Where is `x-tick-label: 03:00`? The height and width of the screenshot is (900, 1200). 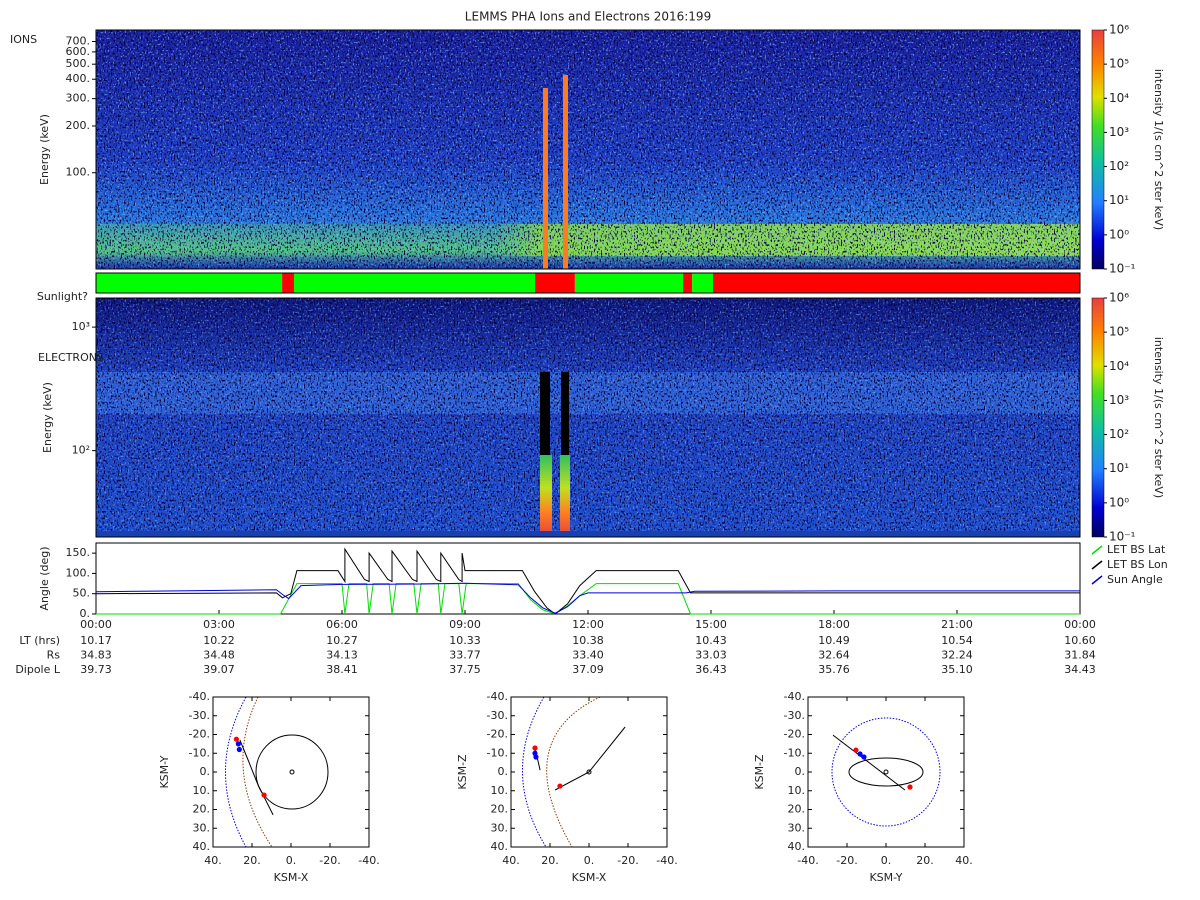
x-tick-label: 03:00 is located at coordinates (219, 624).